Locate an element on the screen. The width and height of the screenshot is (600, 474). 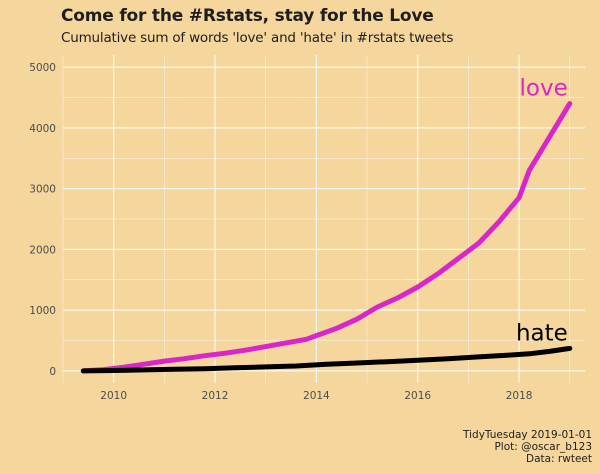
x-tick-label: 2012 is located at coordinates (215, 396).